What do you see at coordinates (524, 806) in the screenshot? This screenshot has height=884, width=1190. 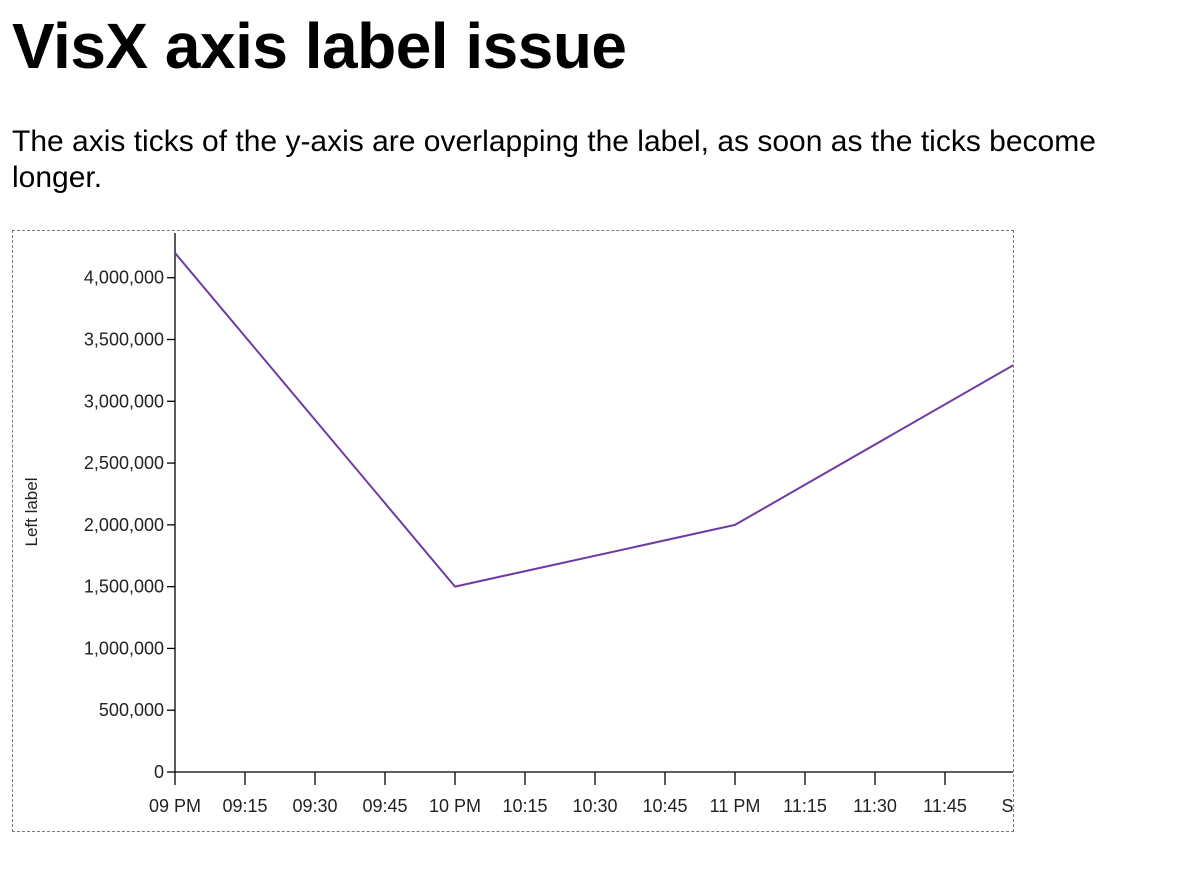 I see `x-tick-label: 10:15` at bounding box center [524, 806].